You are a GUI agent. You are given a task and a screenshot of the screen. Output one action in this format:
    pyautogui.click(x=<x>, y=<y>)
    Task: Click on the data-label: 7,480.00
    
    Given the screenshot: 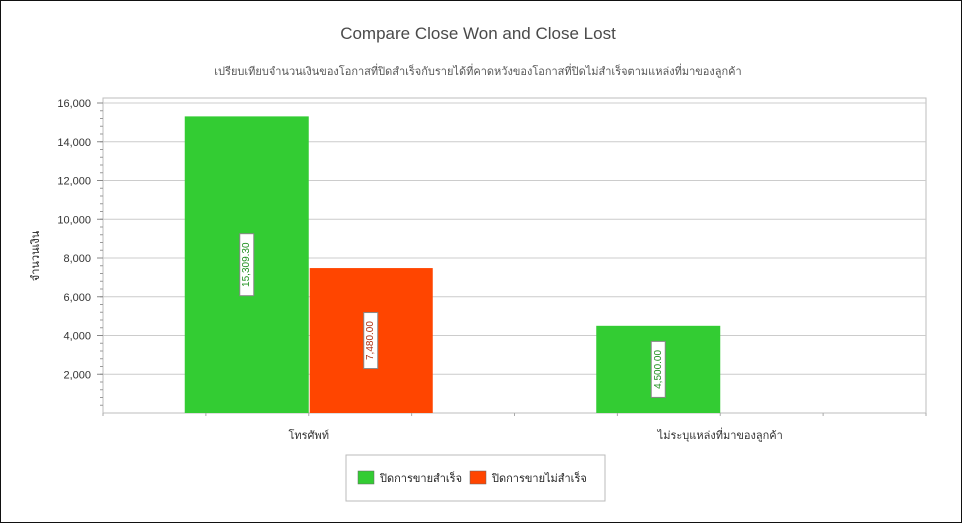 What is the action you would take?
    pyautogui.click(x=370, y=340)
    